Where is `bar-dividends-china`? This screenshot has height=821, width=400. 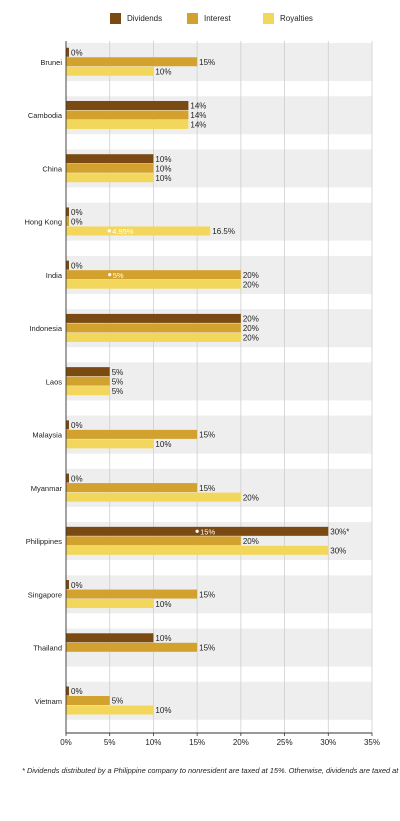
bar-dividends-china is located at coordinates (110, 159).